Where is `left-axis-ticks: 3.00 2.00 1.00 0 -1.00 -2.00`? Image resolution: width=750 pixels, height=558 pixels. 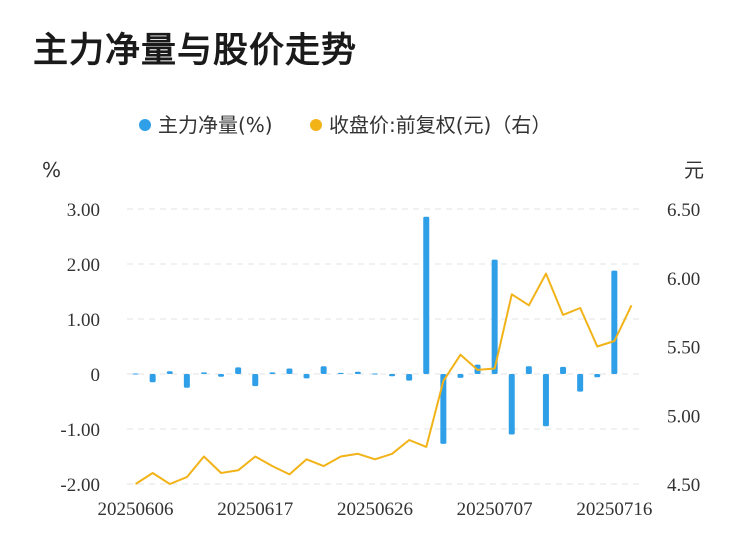 left-axis-ticks: 3.00 2.00 1.00 0 -1.00 -2.00 is located at coordinates (80, 348).